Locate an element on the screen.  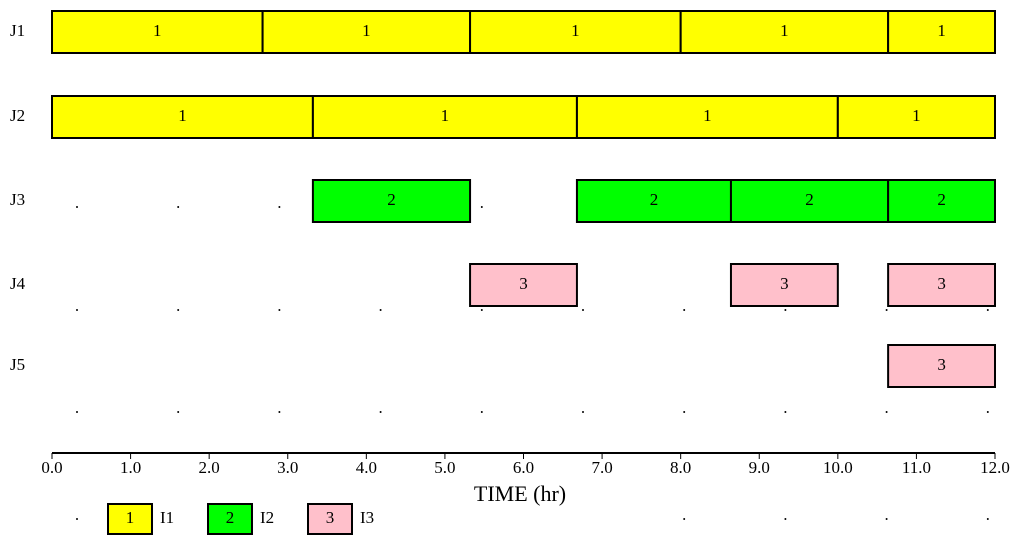
row-label: J1 is located at coordinates (17, 30).